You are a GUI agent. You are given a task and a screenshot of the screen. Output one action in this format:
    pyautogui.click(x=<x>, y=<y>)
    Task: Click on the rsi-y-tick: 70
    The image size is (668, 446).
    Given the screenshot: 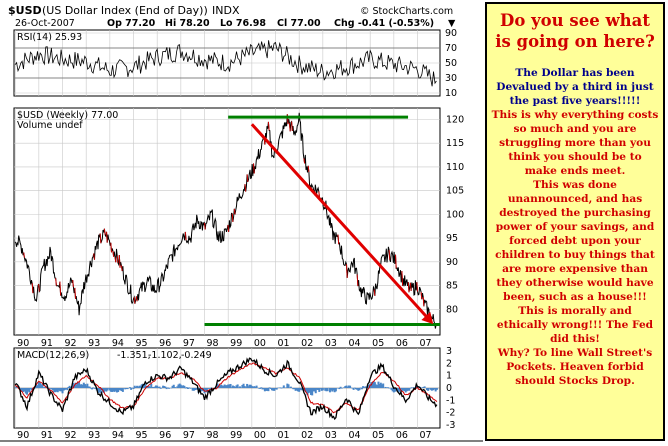 What is the action you would take?
    pyautogui.click(x=451, y=48)
    